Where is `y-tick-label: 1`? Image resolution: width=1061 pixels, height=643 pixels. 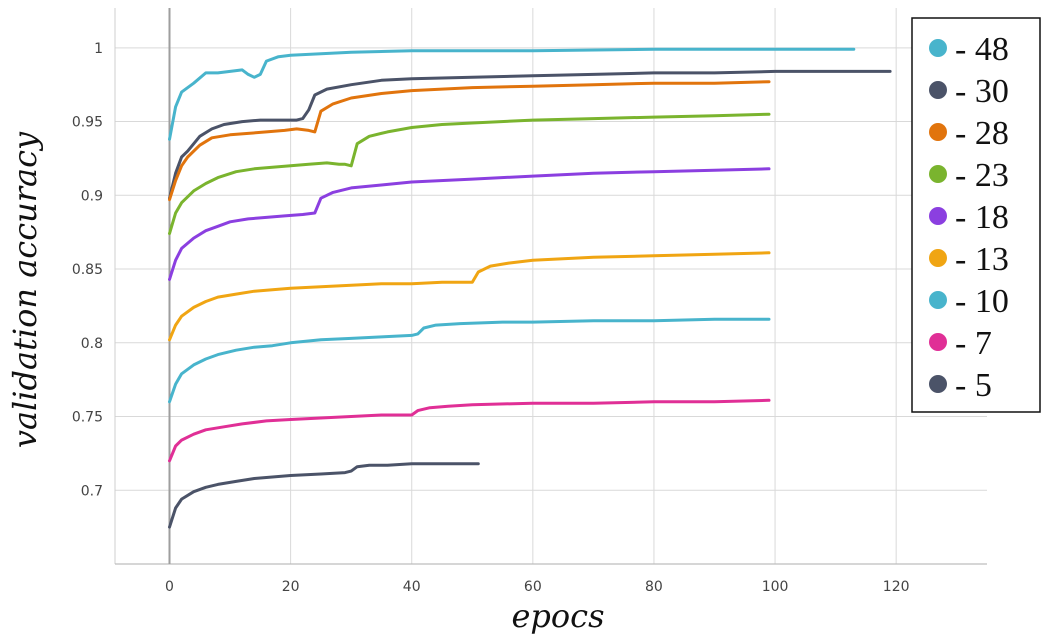
y-tick-label: 1 is located at coordinates (98, 49).